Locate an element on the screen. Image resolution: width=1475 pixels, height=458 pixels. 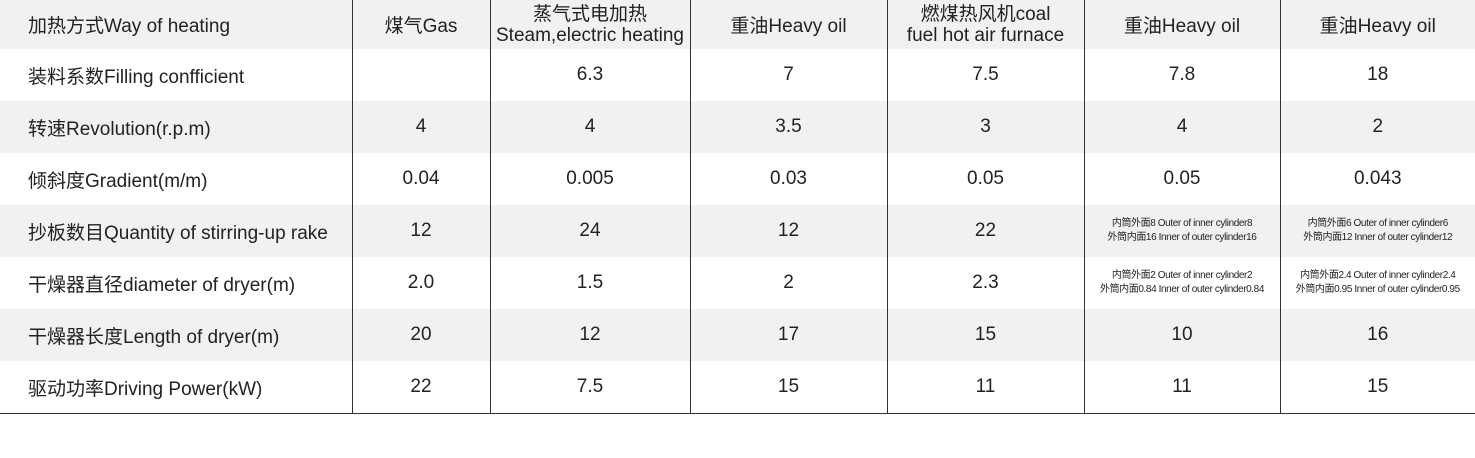
cell-line: 内筒外面2 Outer of inner cylinder2 is located at coordinates (1182, 275).